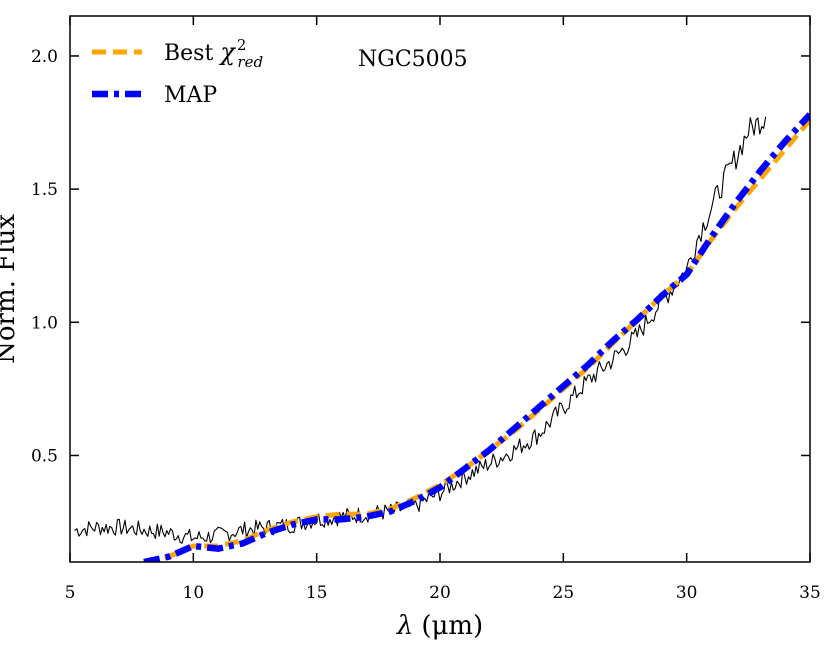 This screenshot has height=664, width=830. I want to click on legend: Best χ 2 red MAP, so click(177, 72).